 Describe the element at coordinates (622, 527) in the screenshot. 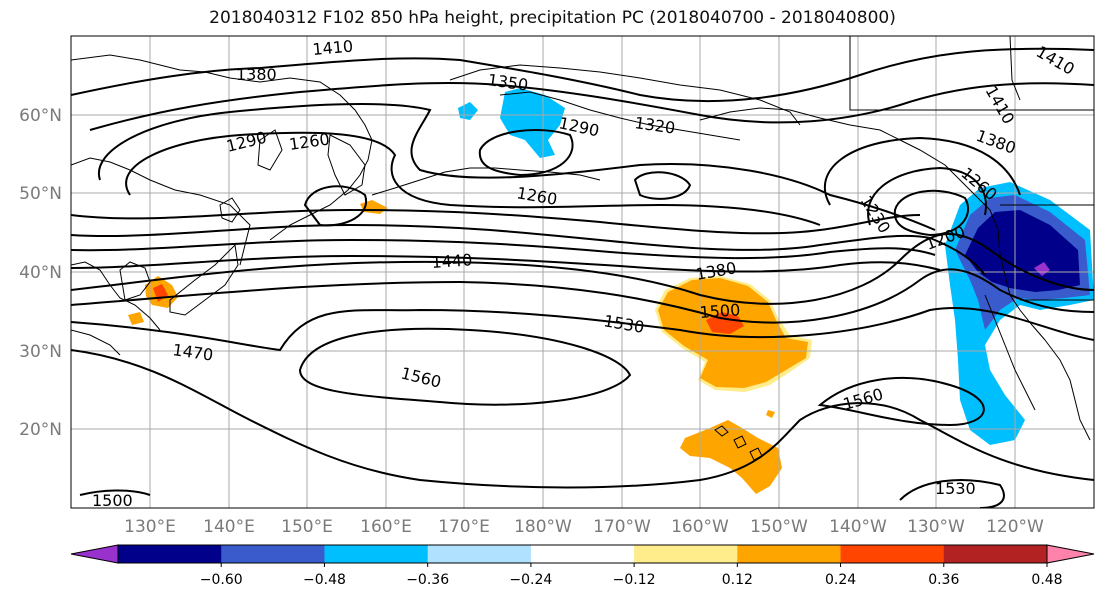

I see `lon-label: 170°W` at that location.